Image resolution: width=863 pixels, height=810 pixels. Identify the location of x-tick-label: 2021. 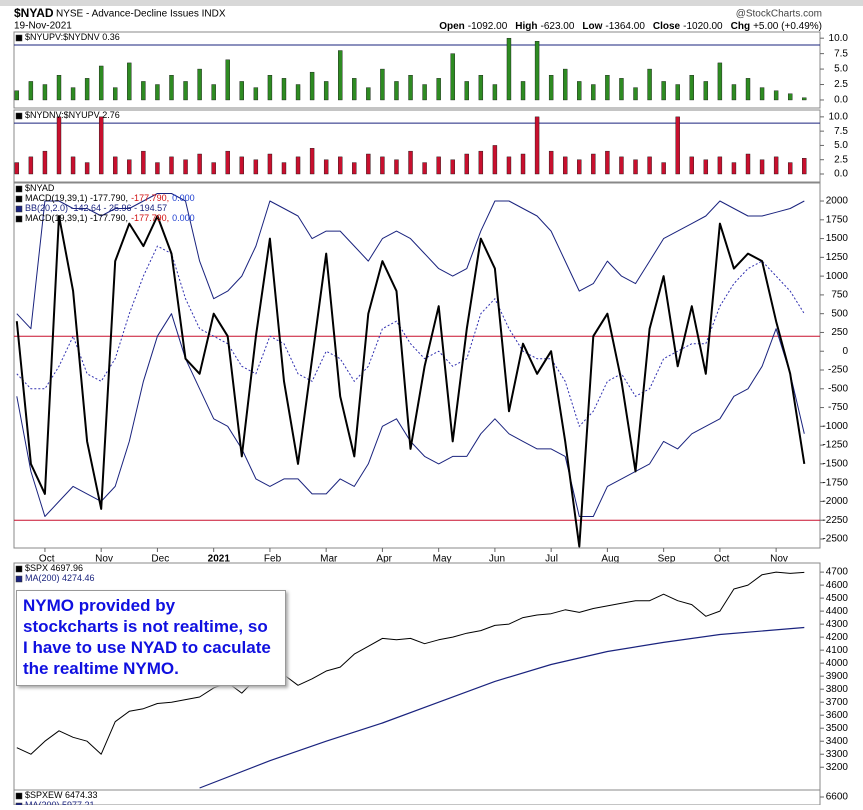
(219, 559).